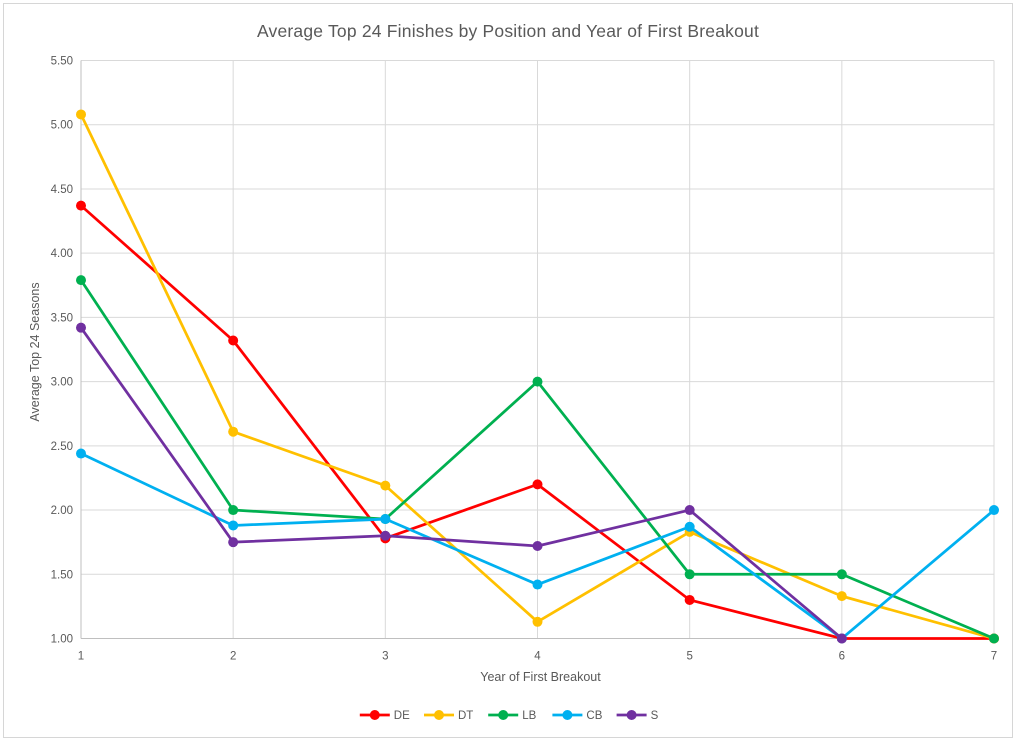  Describe the element at coordinates (62, 126) in the screenshot. I see `y-tick-label: 5.00` at that location.